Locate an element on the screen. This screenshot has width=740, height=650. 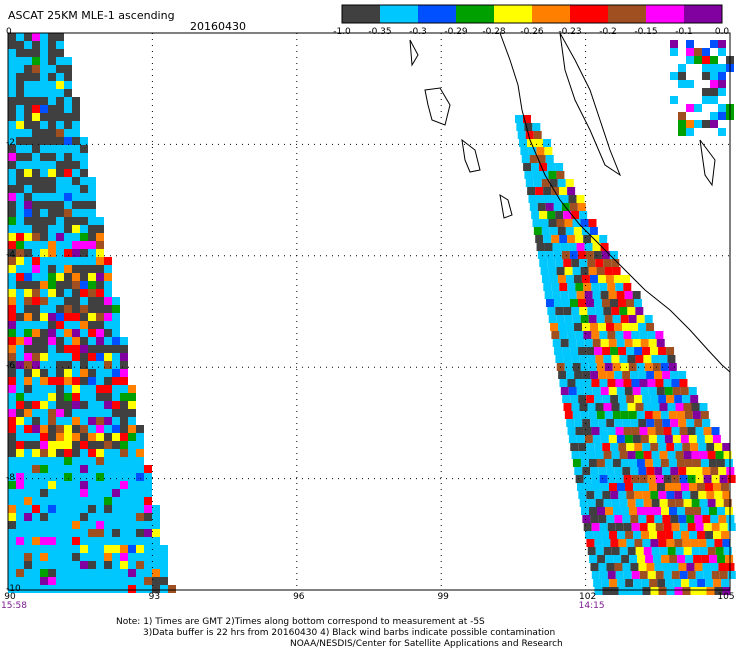
colorbar-swatch is located at coordinates (703, 14).